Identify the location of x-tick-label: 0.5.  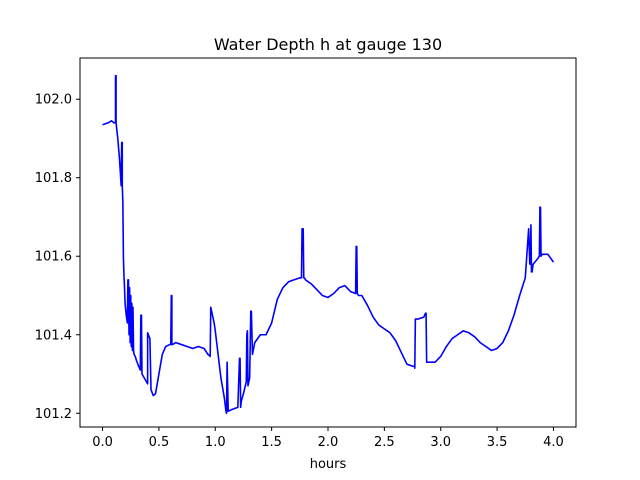
(159, 442).